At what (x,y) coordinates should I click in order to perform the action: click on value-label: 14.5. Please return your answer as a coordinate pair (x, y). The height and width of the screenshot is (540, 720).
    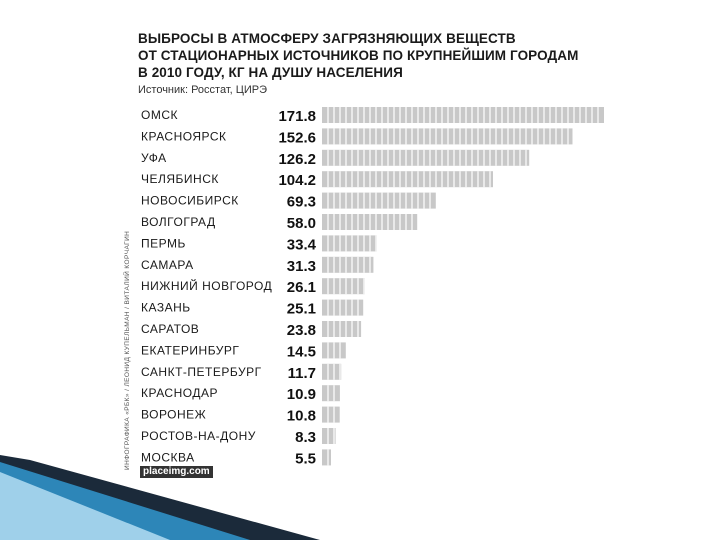
    Looking at the image, I should click on (301, 351).